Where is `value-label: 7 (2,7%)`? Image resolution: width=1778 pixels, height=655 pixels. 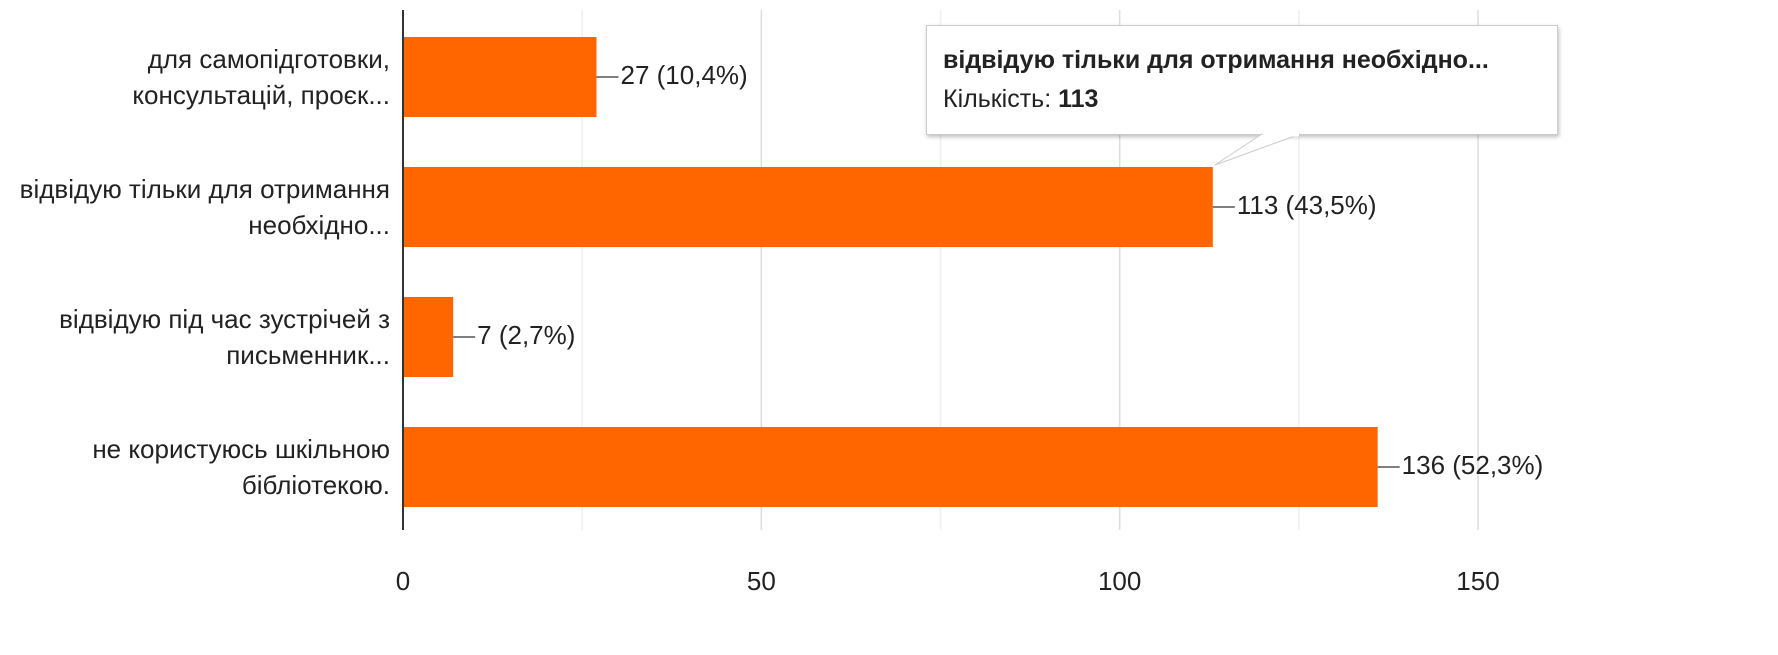 value-label: 7 (2,7%) is located at coordinates (526, 335).